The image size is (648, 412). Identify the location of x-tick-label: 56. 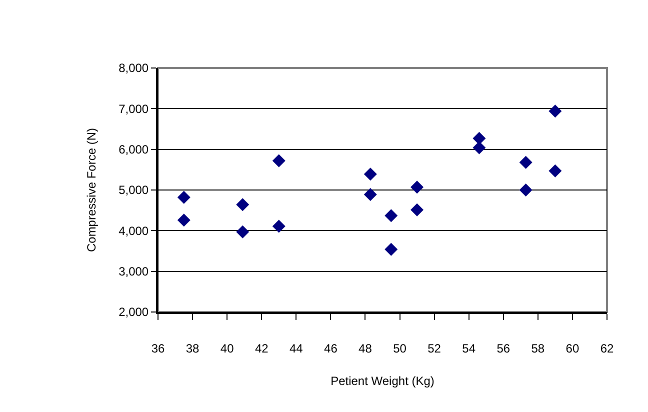
(503, 348).